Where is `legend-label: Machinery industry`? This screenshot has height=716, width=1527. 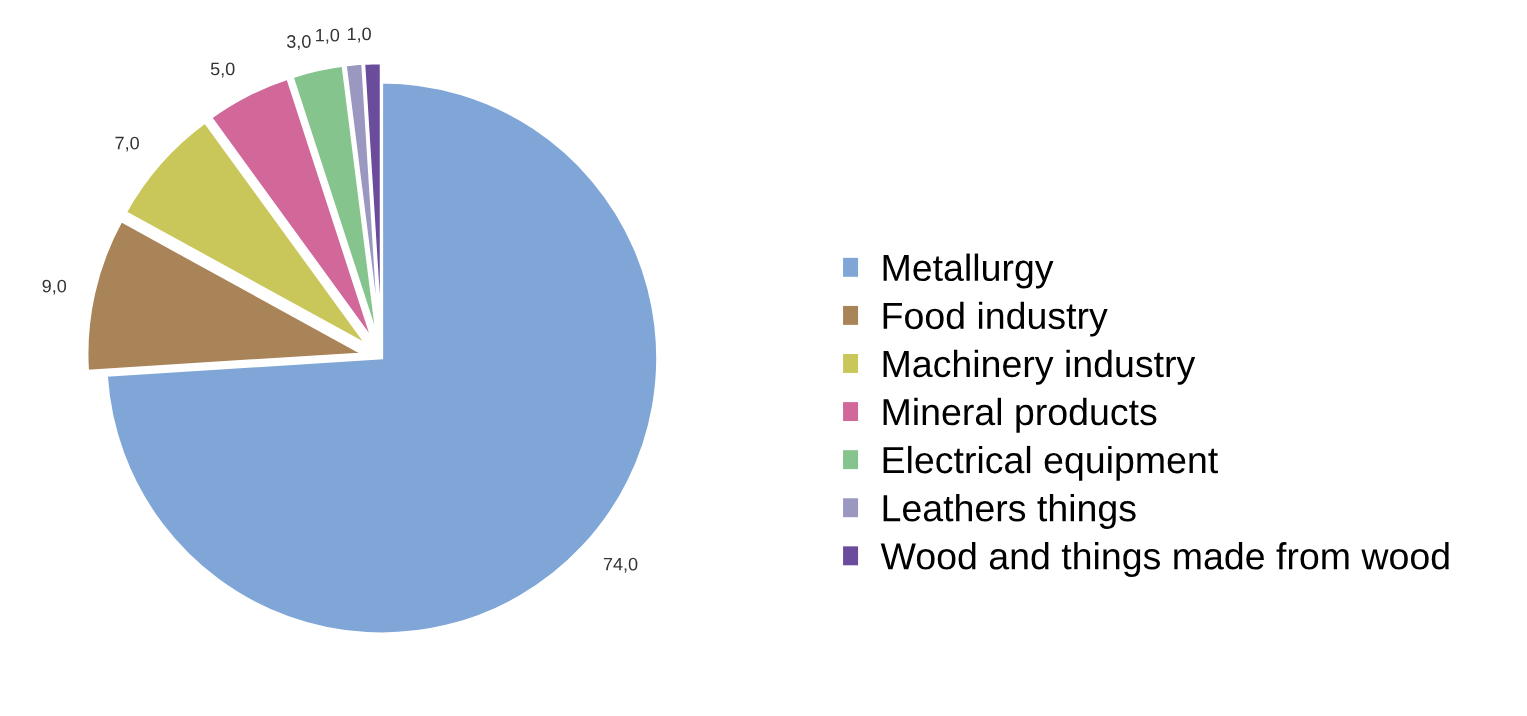 legend-label: Machinery industry is located at coordinates (1039, 367).